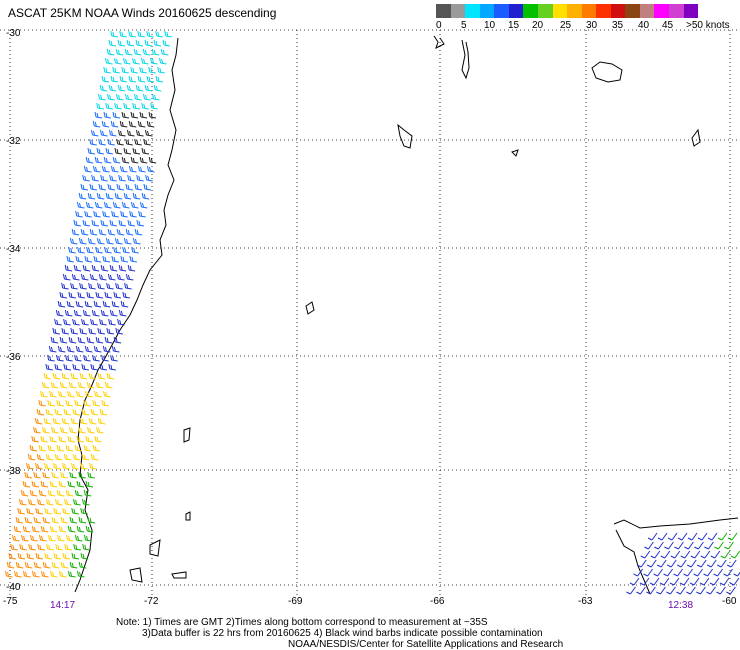 Image resolution: width=740 pixels, height=650 pixels. What do you see at coordinates (464, 25) in the screenshot?
I see `colorbar-label: 5` at bounding box center [464, 25].